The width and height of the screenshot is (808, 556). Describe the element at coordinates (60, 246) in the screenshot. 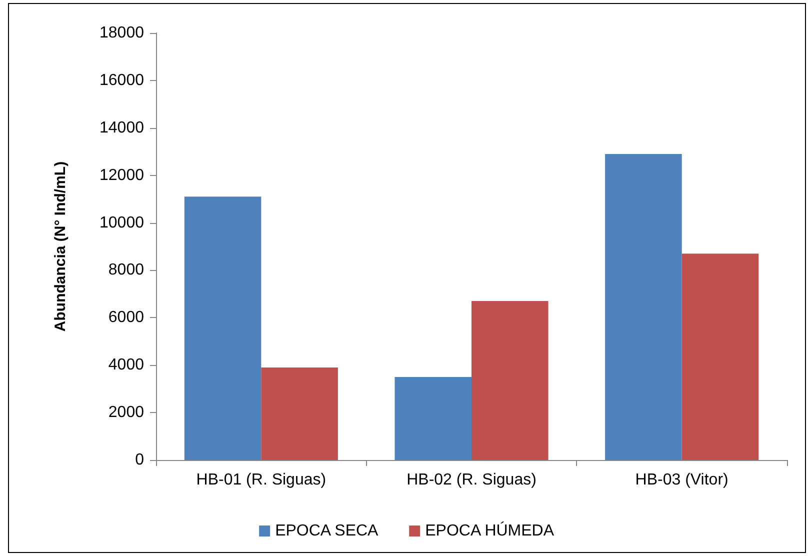

I see `y-axis-title: Abundancia (N° Ind/mL)` at that location.